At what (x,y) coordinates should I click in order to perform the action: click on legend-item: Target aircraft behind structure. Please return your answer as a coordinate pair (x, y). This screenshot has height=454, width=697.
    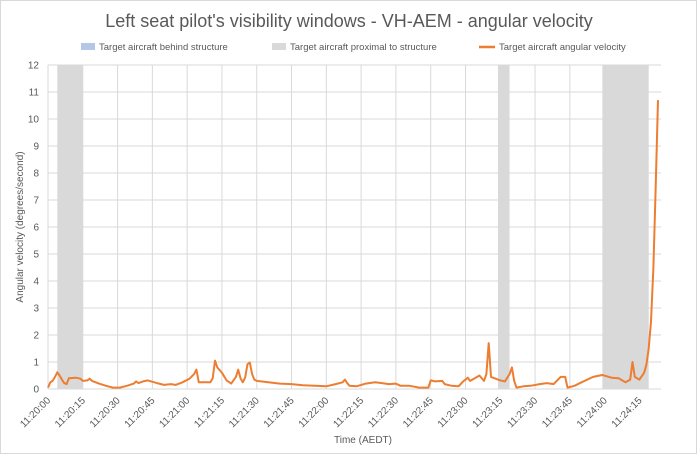
    Looking at the image, I should click on (154, 47).